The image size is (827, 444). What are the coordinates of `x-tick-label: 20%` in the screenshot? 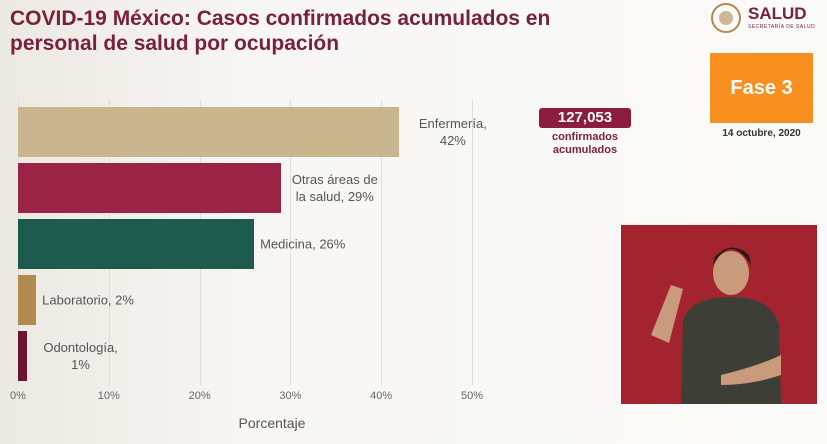 It's located at (199, 396).